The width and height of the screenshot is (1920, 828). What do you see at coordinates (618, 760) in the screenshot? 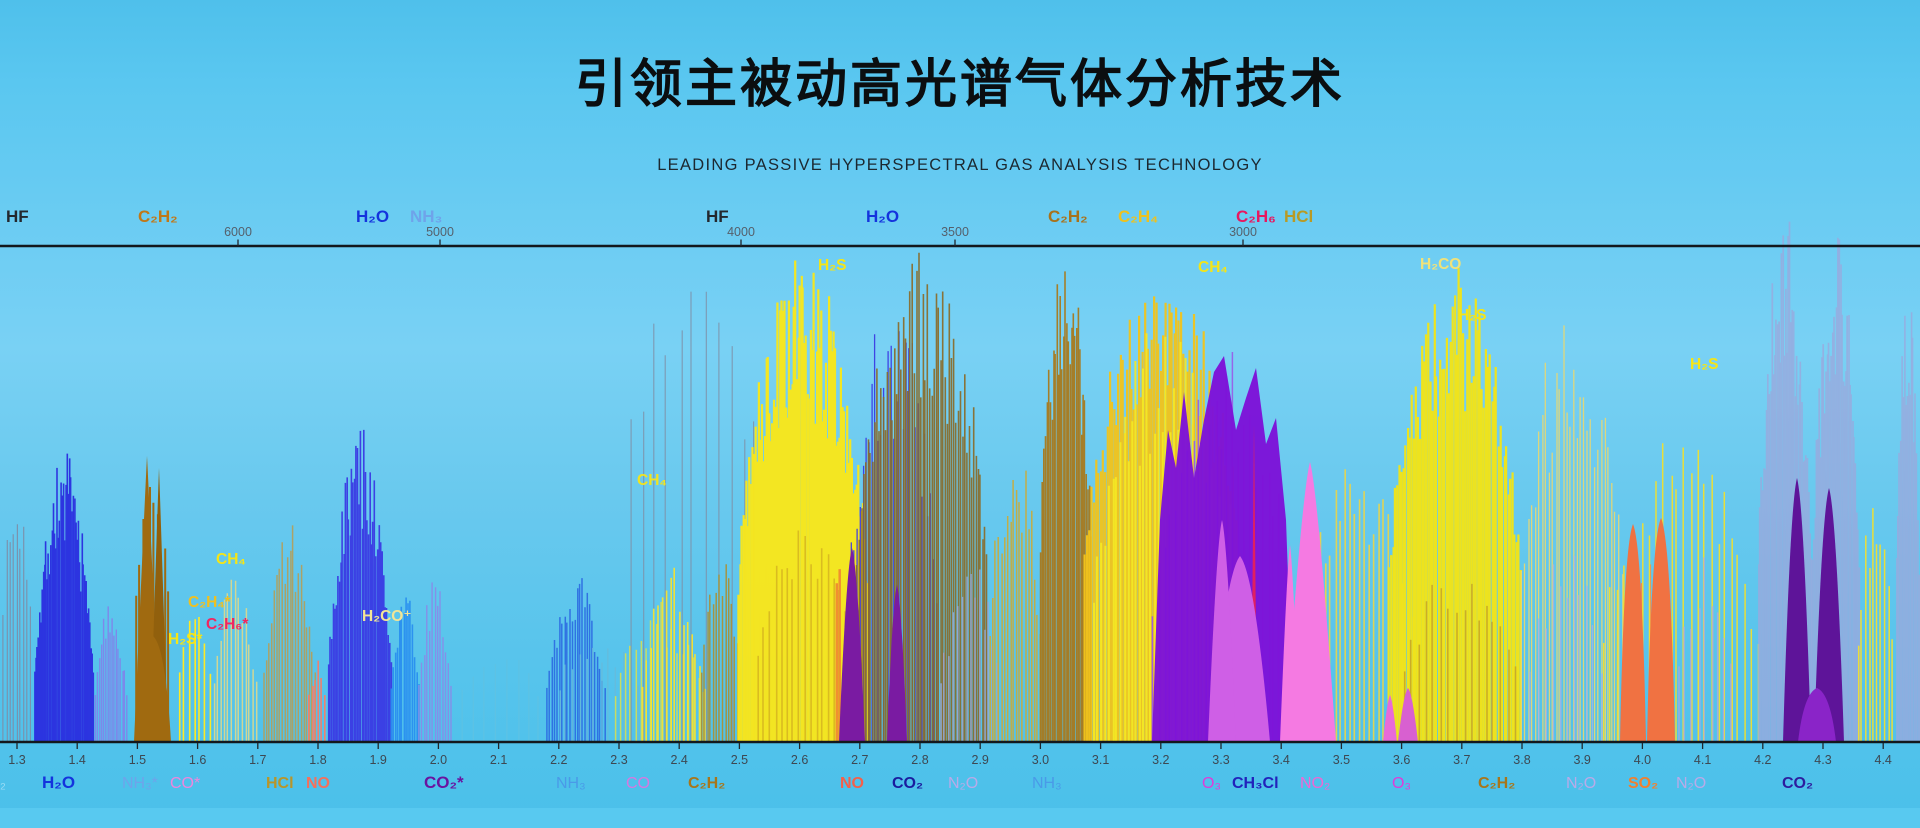
I see `bottom-tick-label: 2.3` at bounding box center [618, 760].